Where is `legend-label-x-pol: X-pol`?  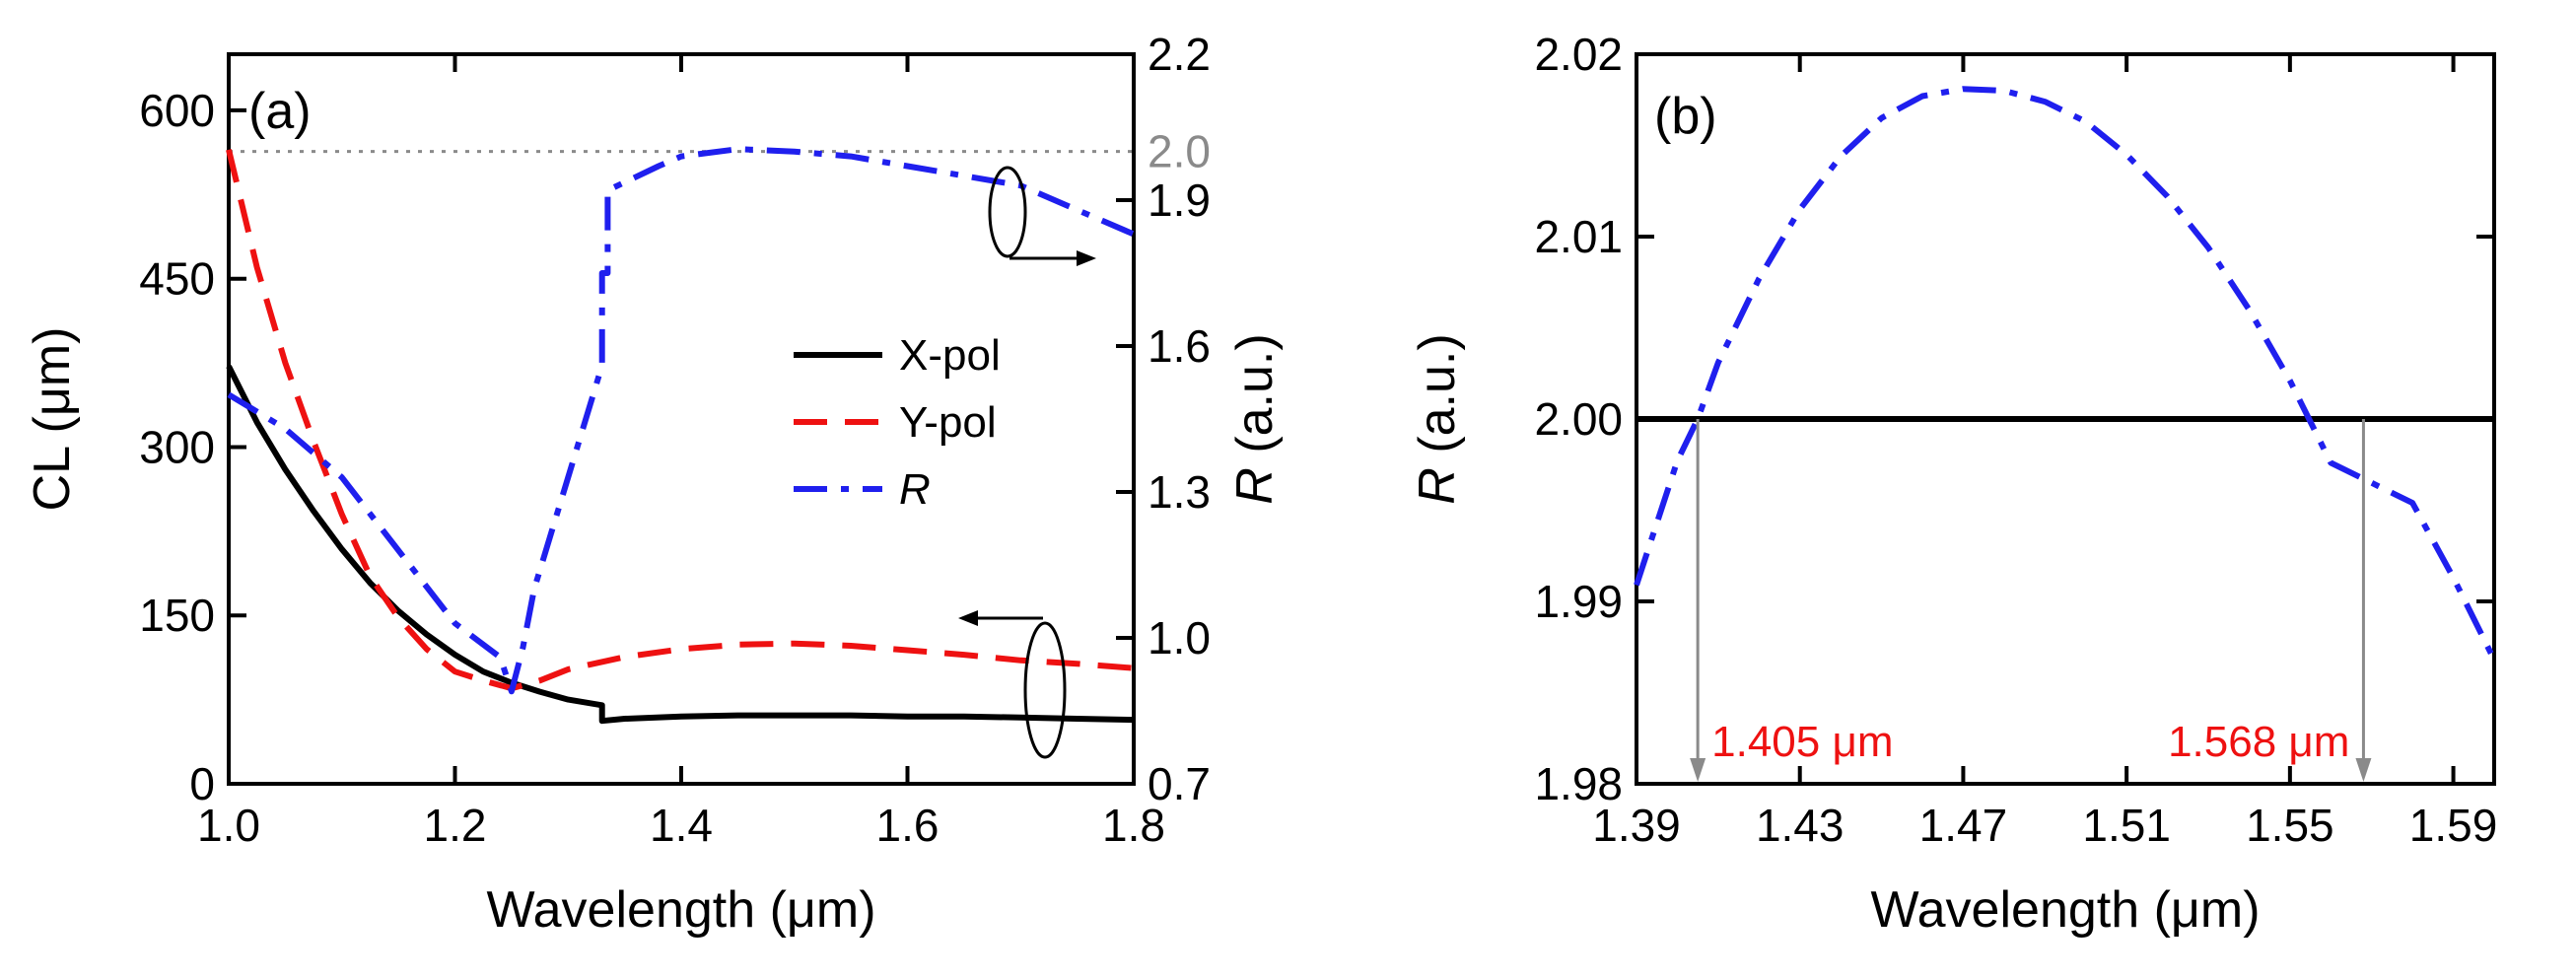 legend-label-x-pol: X-pol is located at coordinates (950, 355).